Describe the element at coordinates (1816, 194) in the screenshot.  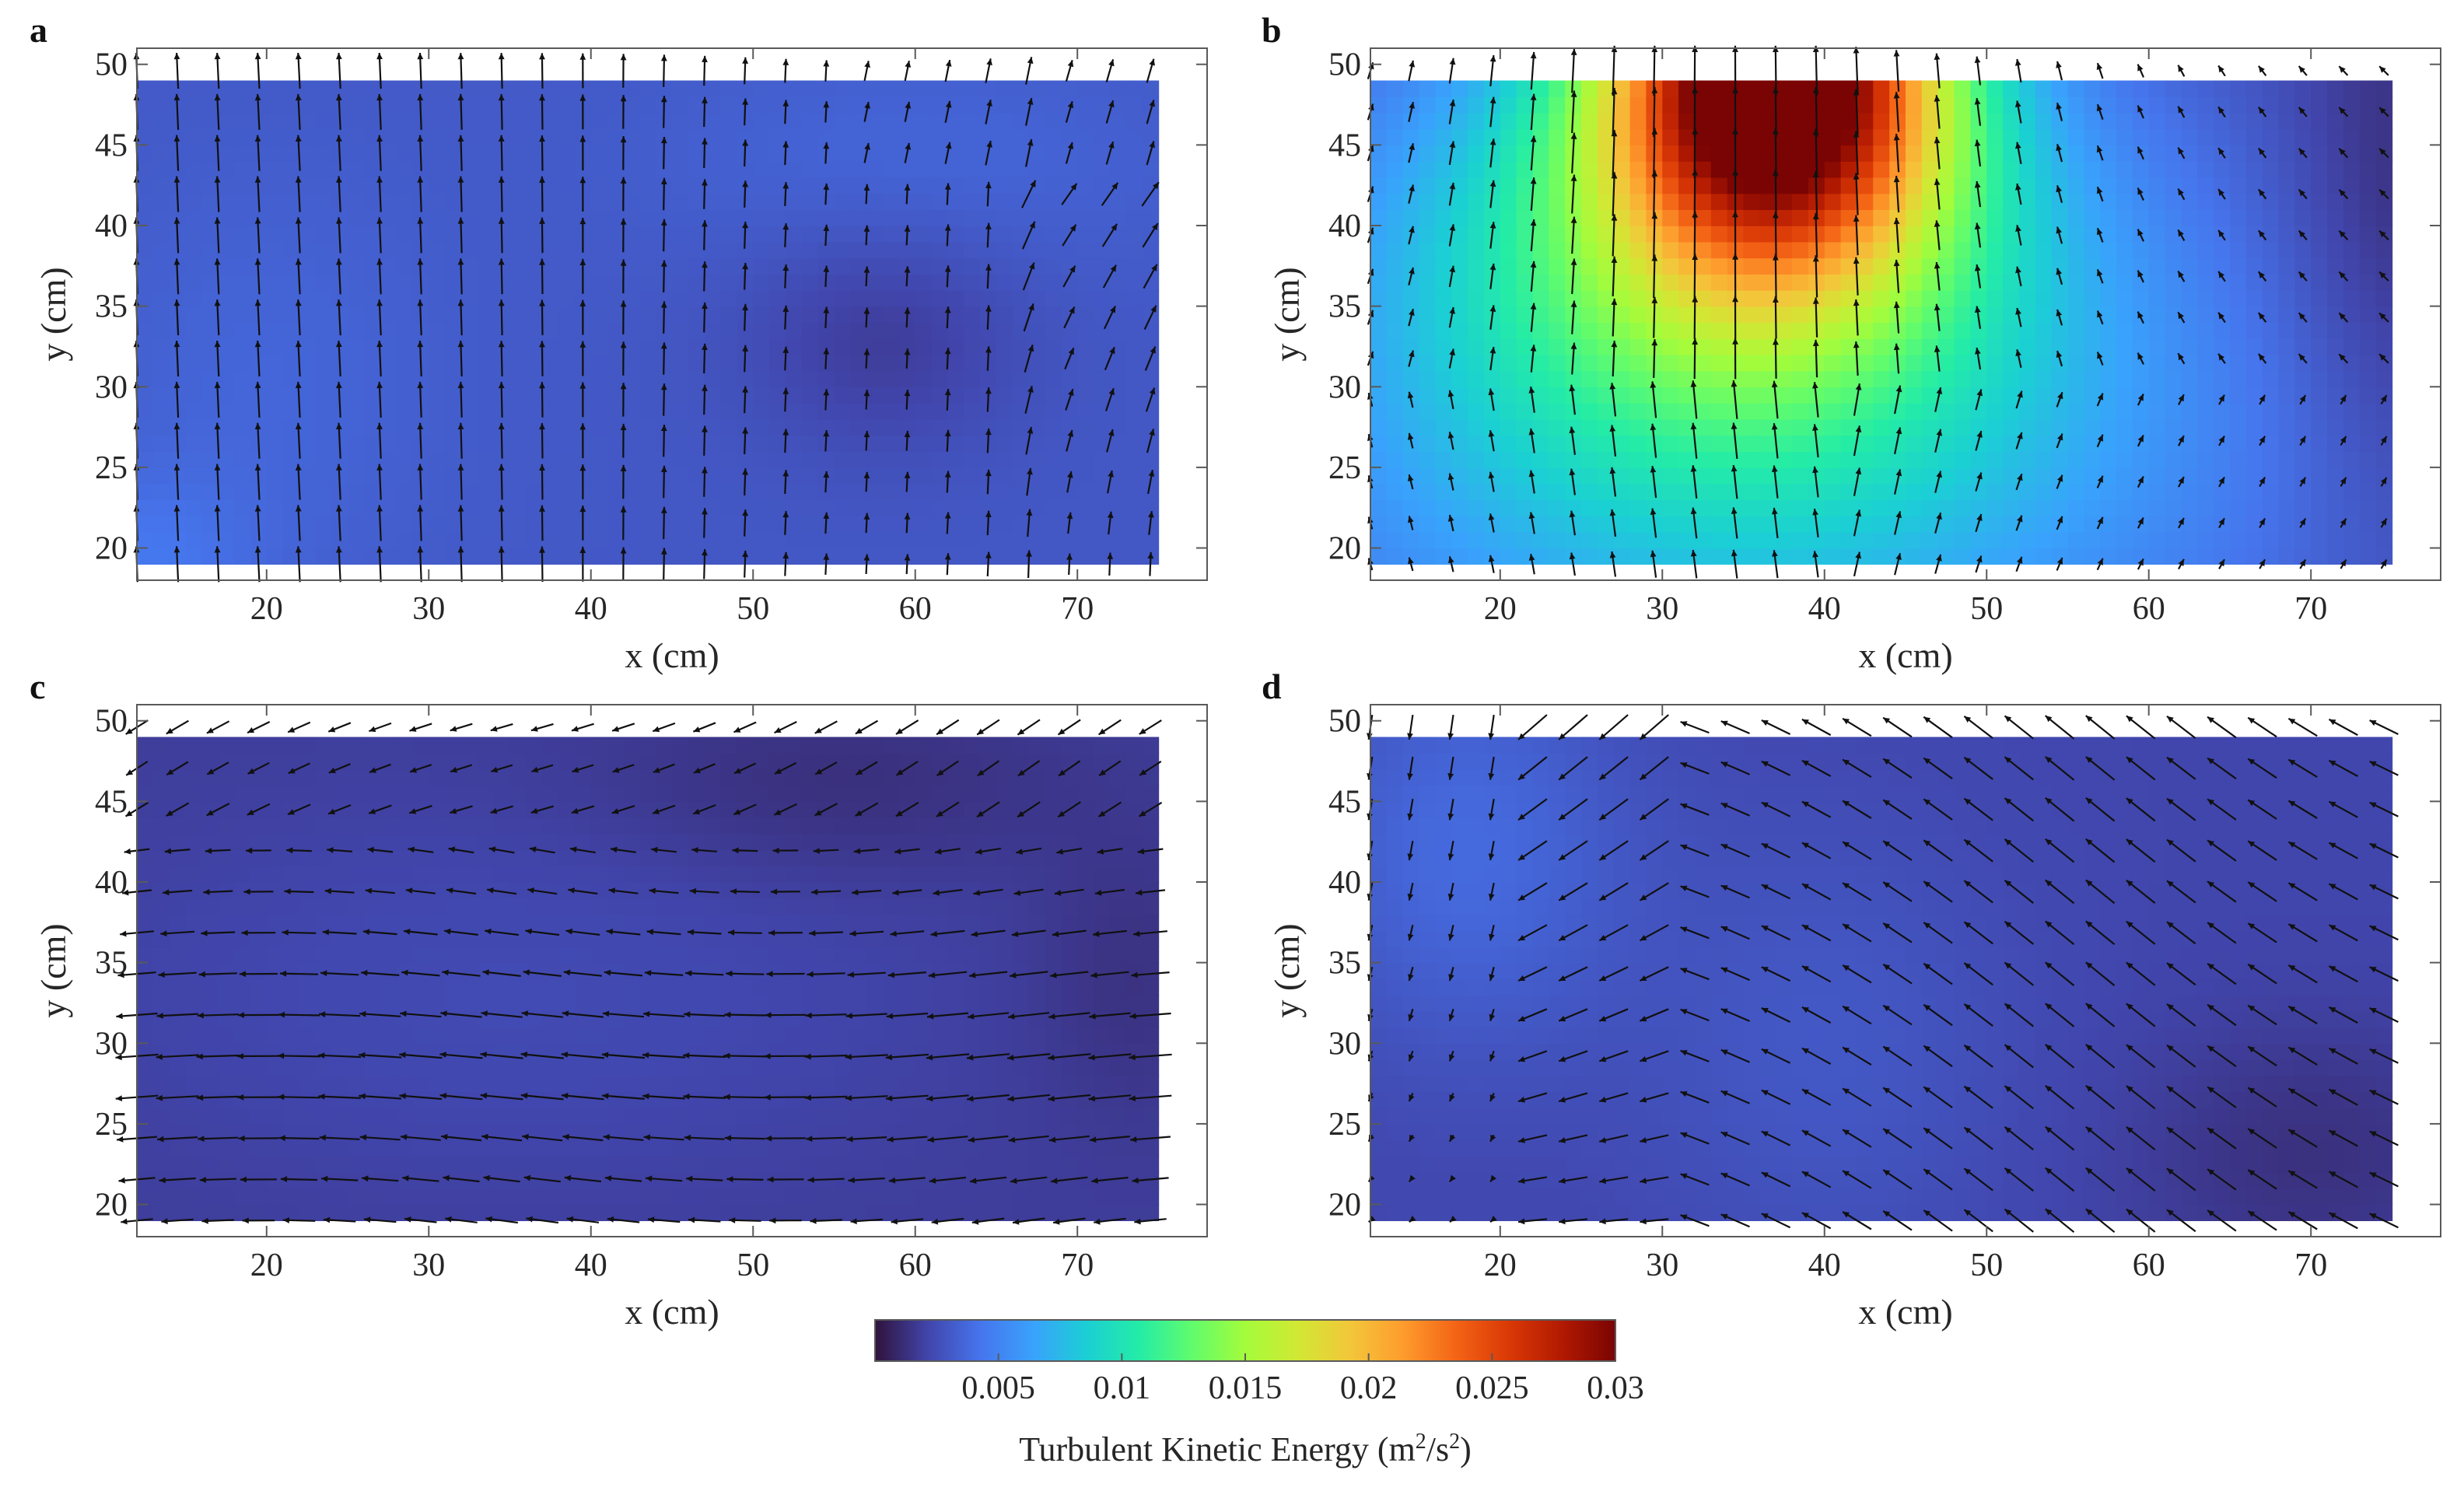
I see `vector-arrow` at that location.